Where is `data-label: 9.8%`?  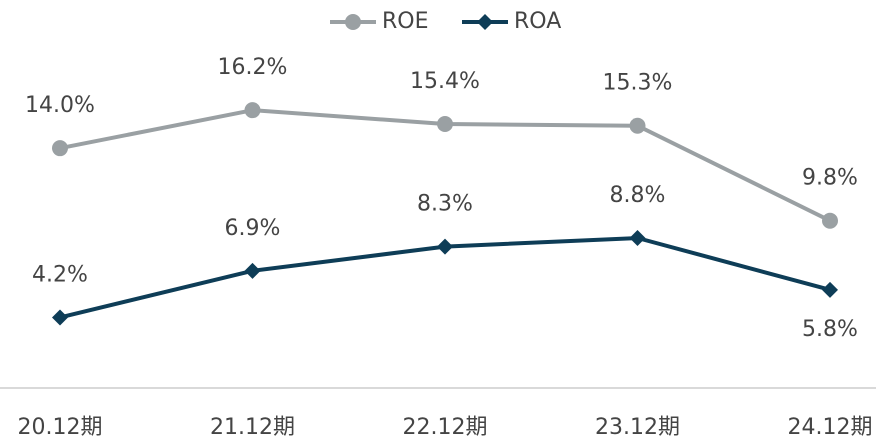 data-label: 9.8% is located at coordinates (830, 178).